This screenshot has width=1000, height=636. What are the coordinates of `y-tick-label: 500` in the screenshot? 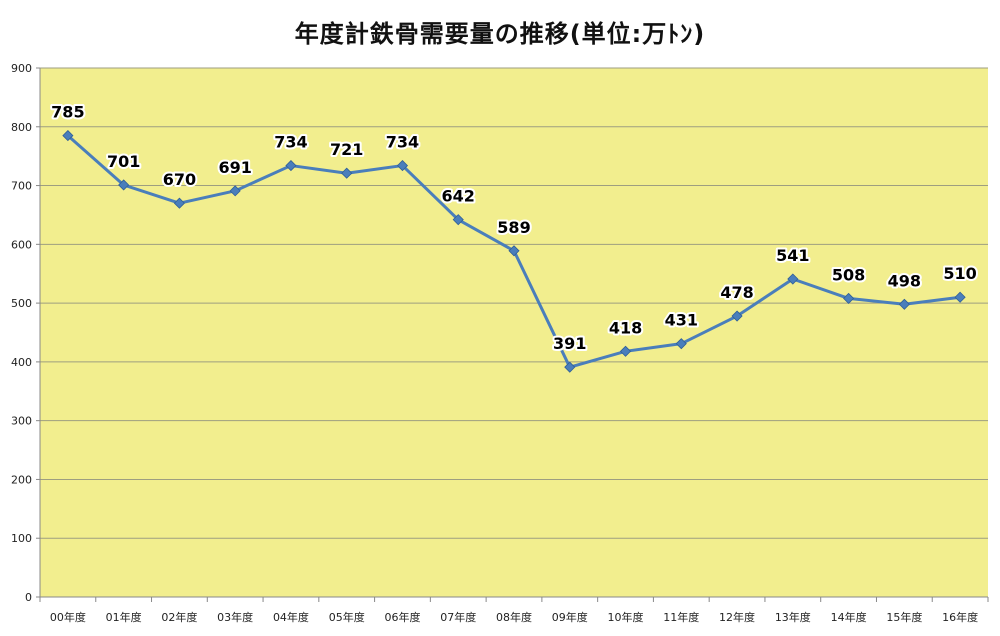 It's located at (21, 303).